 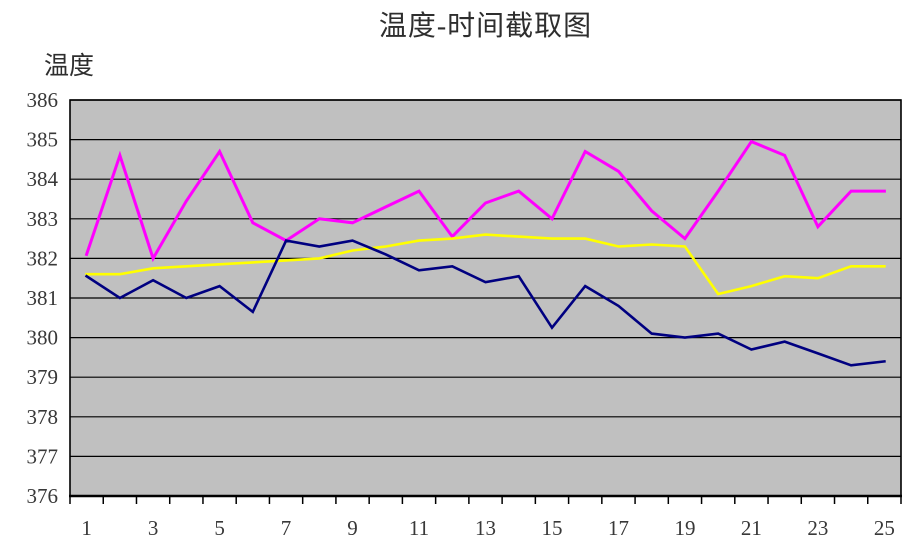 I want to click on x-tick-label: 1, so click(x=86, y=528).